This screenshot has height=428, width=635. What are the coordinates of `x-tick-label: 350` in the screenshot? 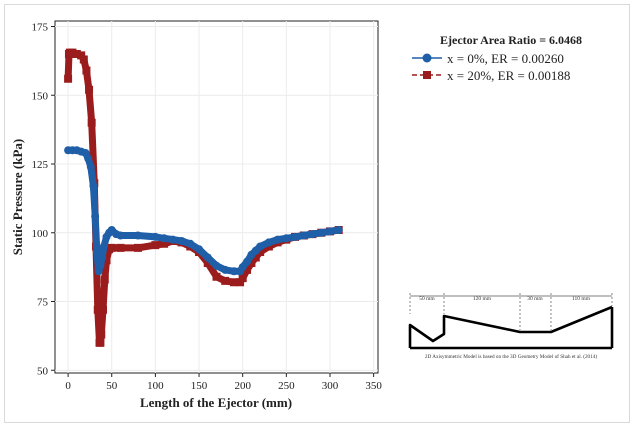 It's located at (373, 386).